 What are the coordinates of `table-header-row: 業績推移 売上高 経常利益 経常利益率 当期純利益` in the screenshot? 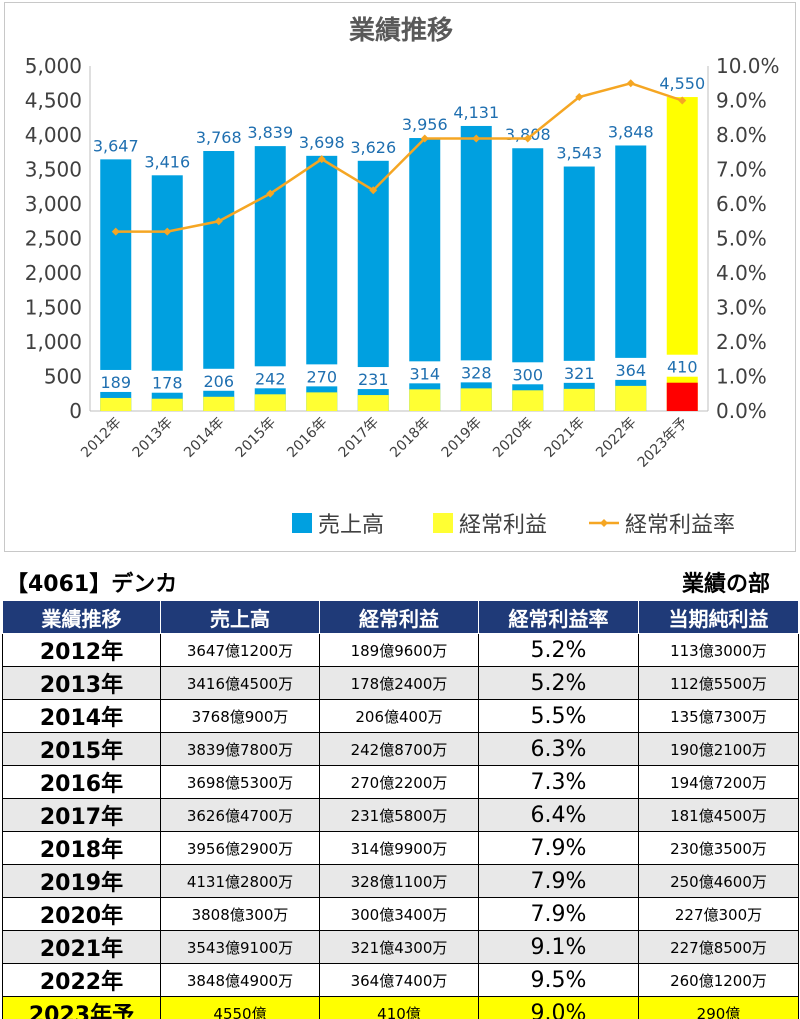 It's located at (400, 617).